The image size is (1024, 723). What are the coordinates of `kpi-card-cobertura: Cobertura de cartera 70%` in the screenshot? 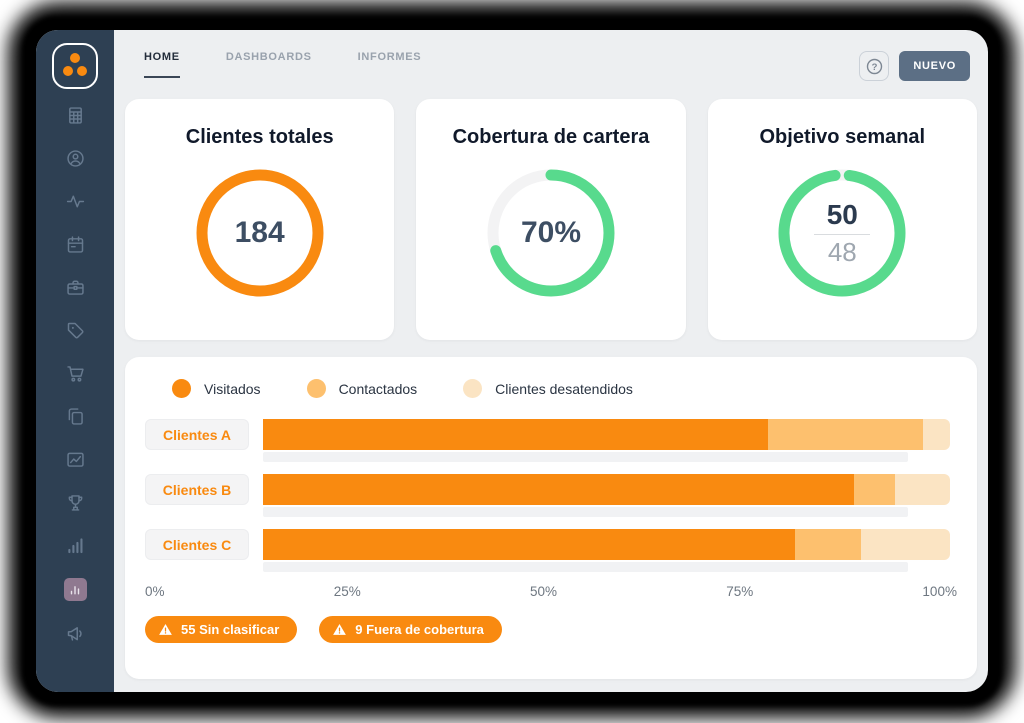 It's located at (551, 219).